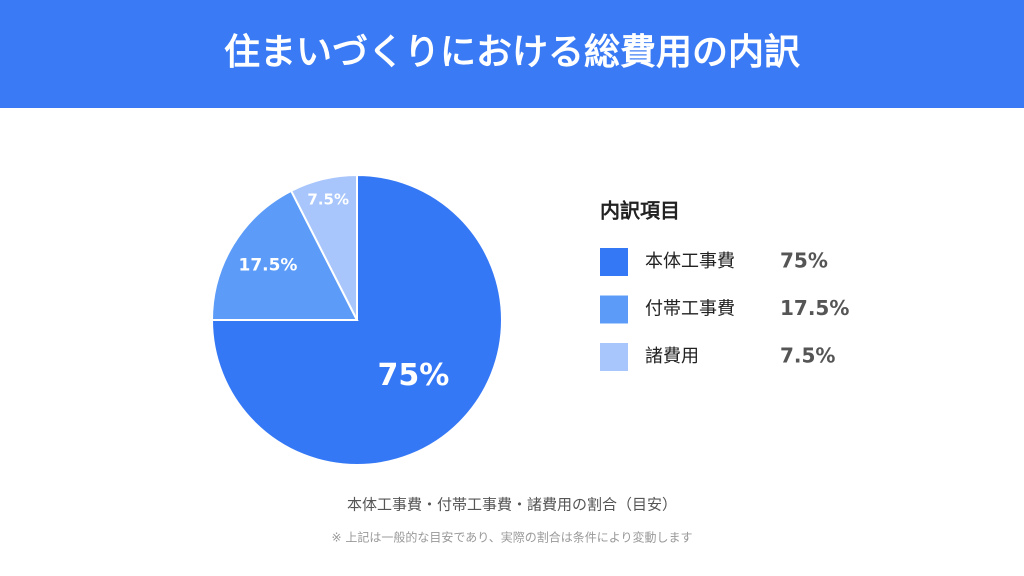  What do you see at coordinates (640, 211) in the screenshot?
I see `legend-title: 内訳項目` at bounding box center [640, 211].